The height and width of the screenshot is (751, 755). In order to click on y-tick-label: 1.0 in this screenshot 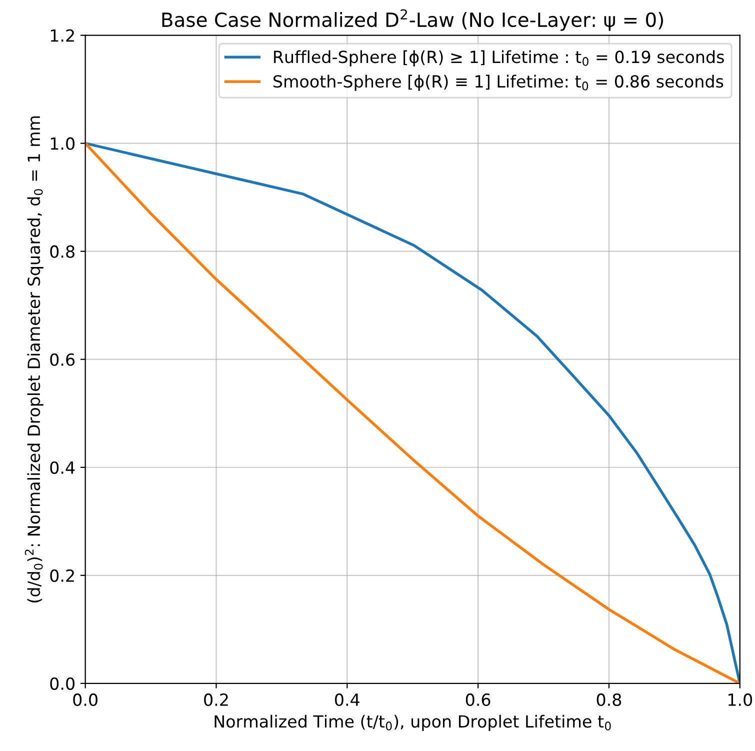, I will do `click(62, 143)`.